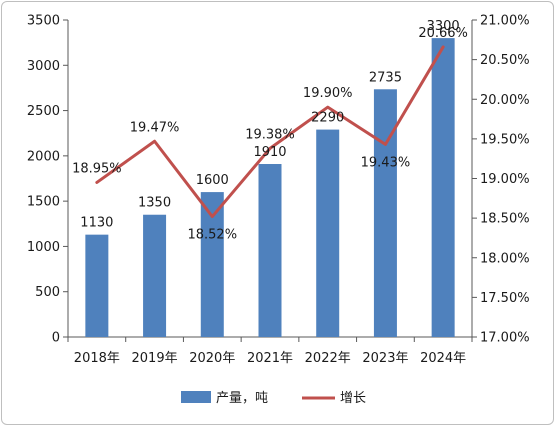  Describe the element at coordinates (505, 219) in the screenshot. I see `right-tick-label: 18.50%` at that location.